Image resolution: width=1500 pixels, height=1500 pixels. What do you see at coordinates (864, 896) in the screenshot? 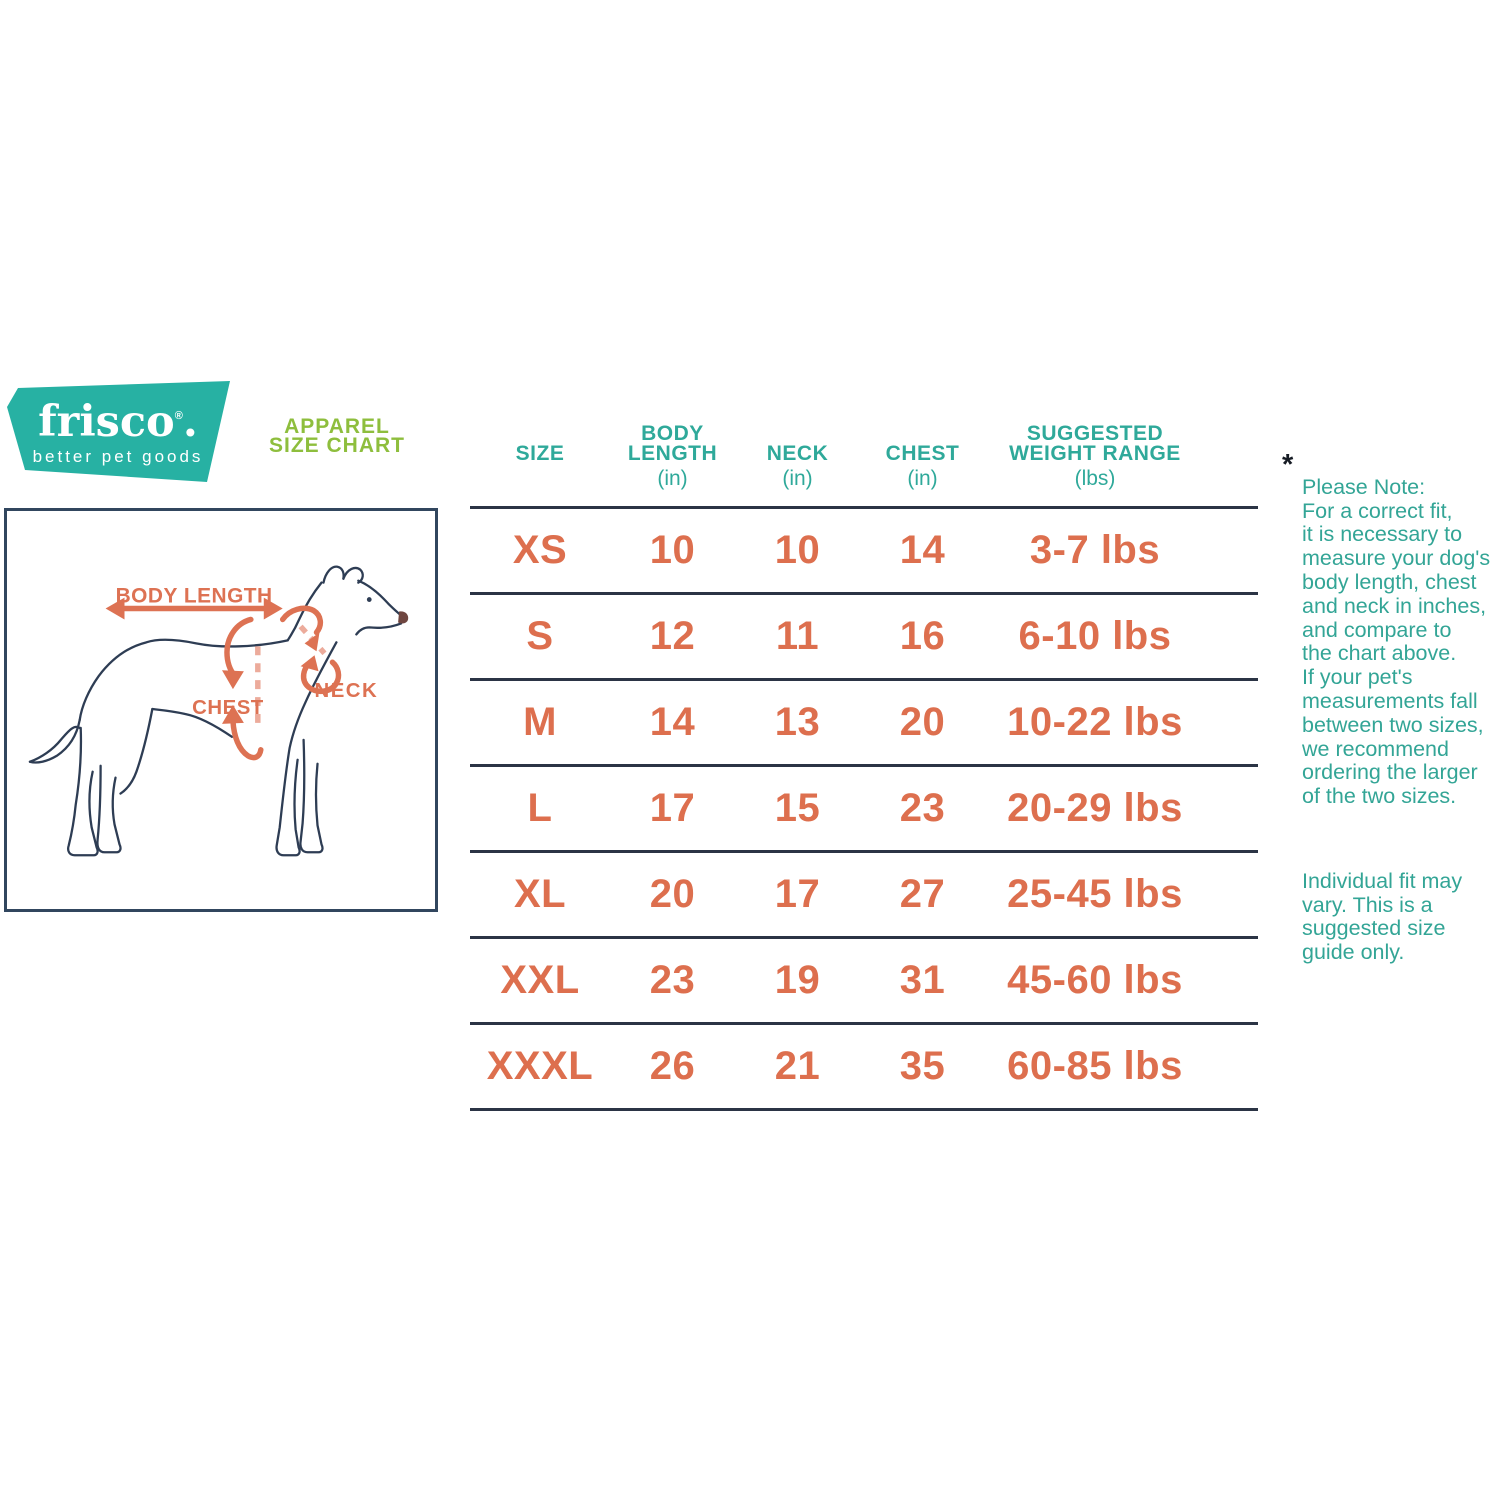
I see `table-row-xl: XL 20 17 27 25-45 lbs` at bounding box center [864, 896].